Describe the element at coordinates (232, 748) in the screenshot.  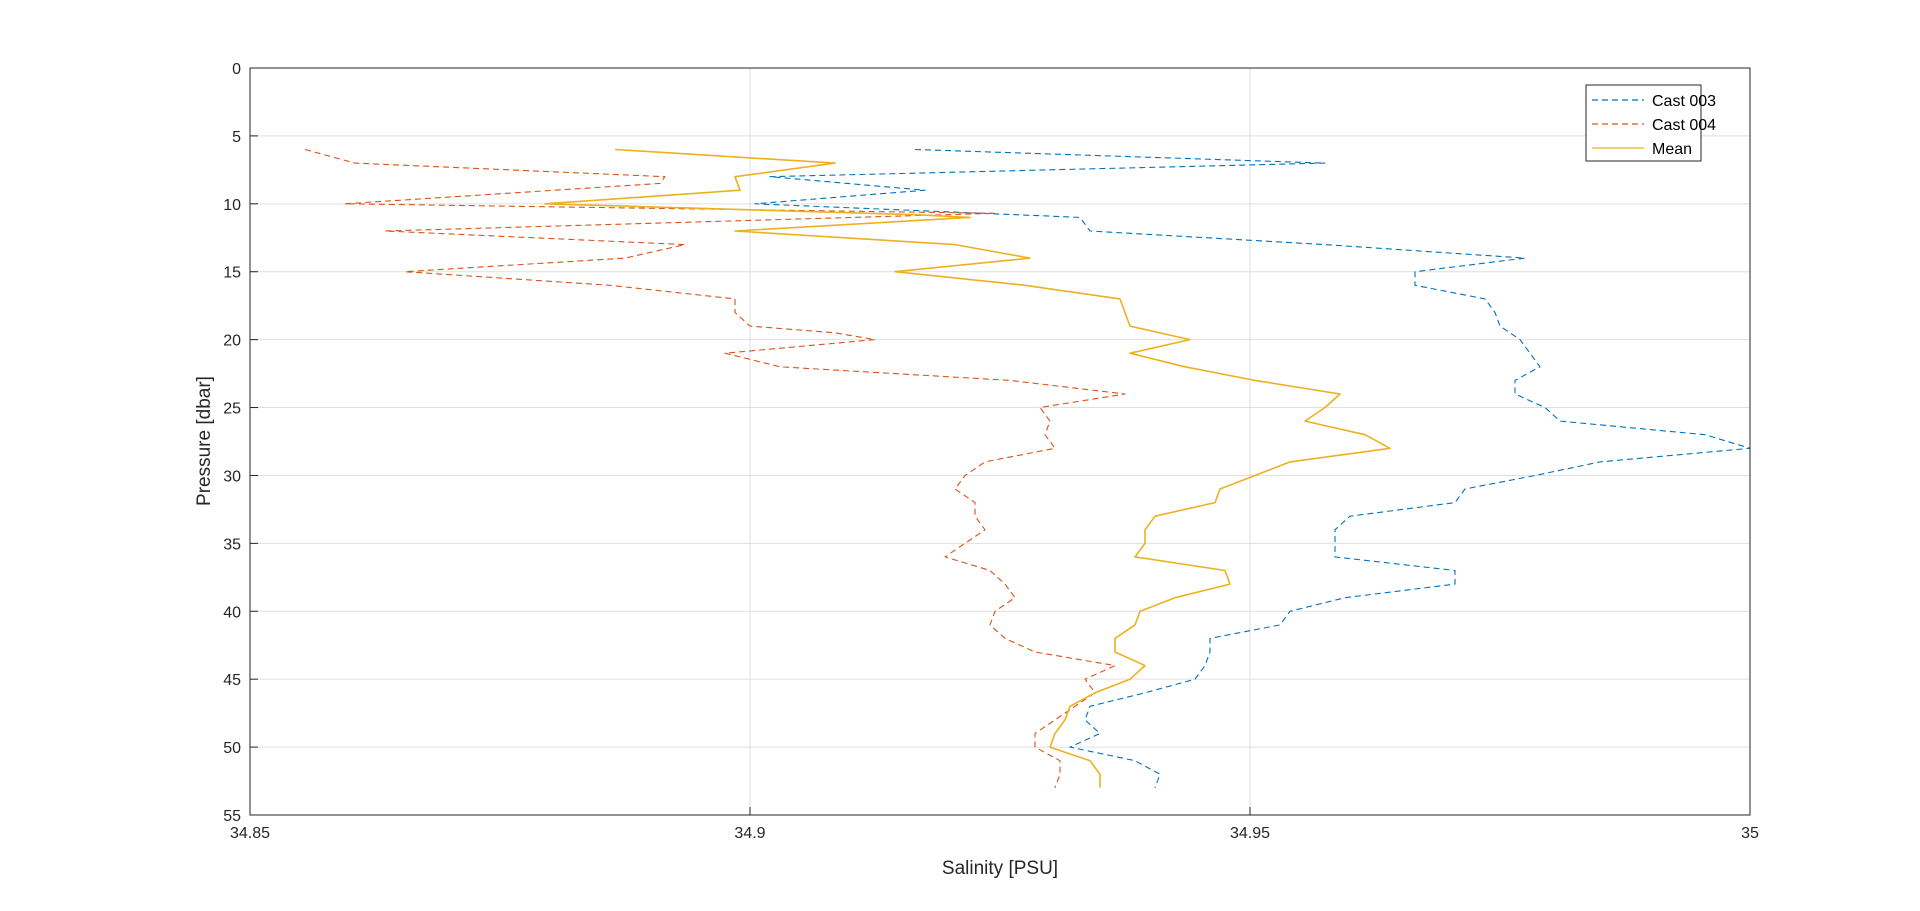
I see `y-tick-label: 50` at that location.